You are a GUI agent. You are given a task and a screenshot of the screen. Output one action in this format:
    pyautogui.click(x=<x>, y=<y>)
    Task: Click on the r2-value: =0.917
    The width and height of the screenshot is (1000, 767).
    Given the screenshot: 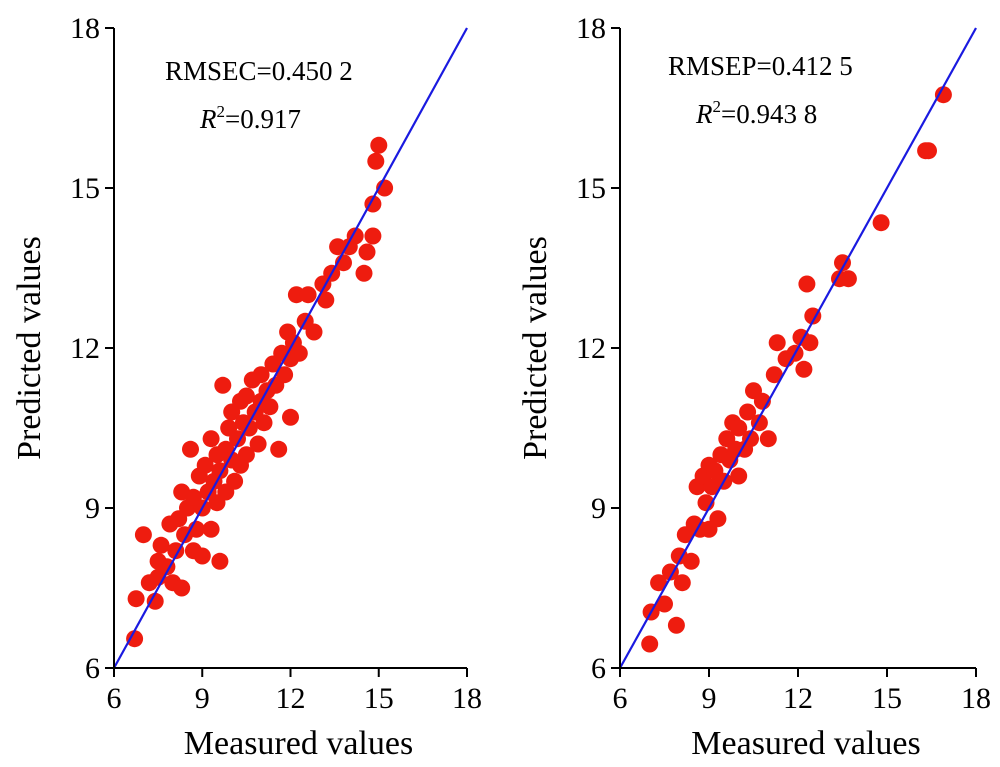 What is the action you would take?
    pyautogui.click(x=263, y=119)
    